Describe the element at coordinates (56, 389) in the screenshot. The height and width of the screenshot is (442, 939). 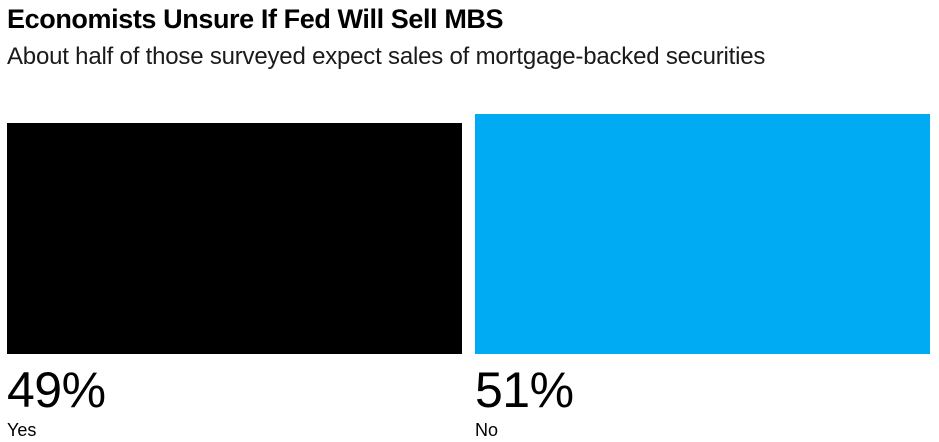
I see `value-label-yes: 49%` at that location.